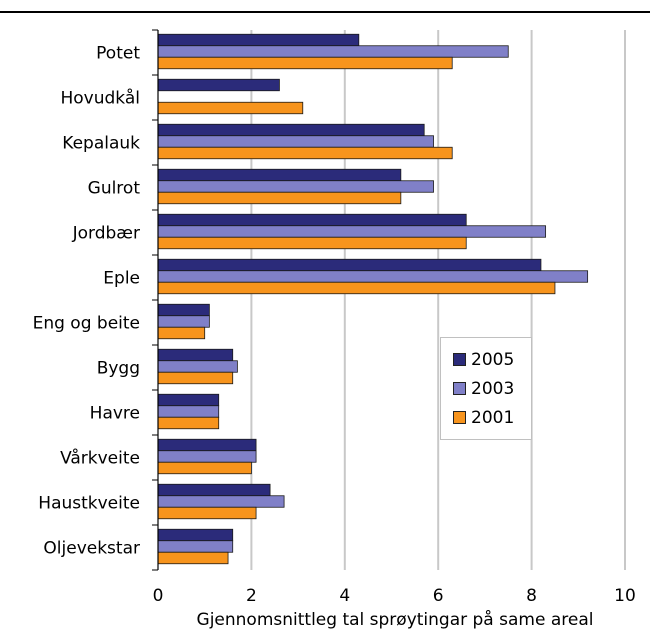  I want to click on x-tick-label: 6, so click(438, 596).